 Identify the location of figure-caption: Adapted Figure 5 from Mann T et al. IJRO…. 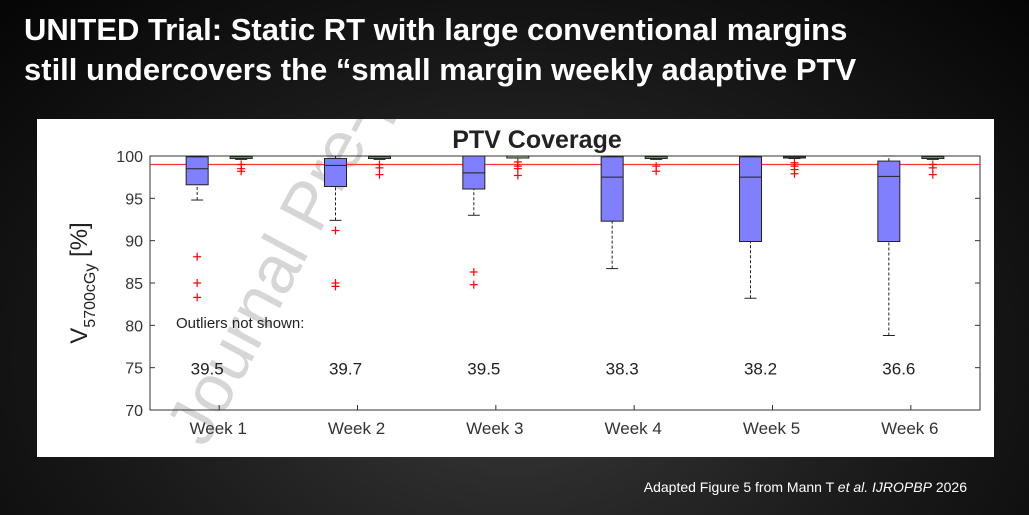
(805, 487).